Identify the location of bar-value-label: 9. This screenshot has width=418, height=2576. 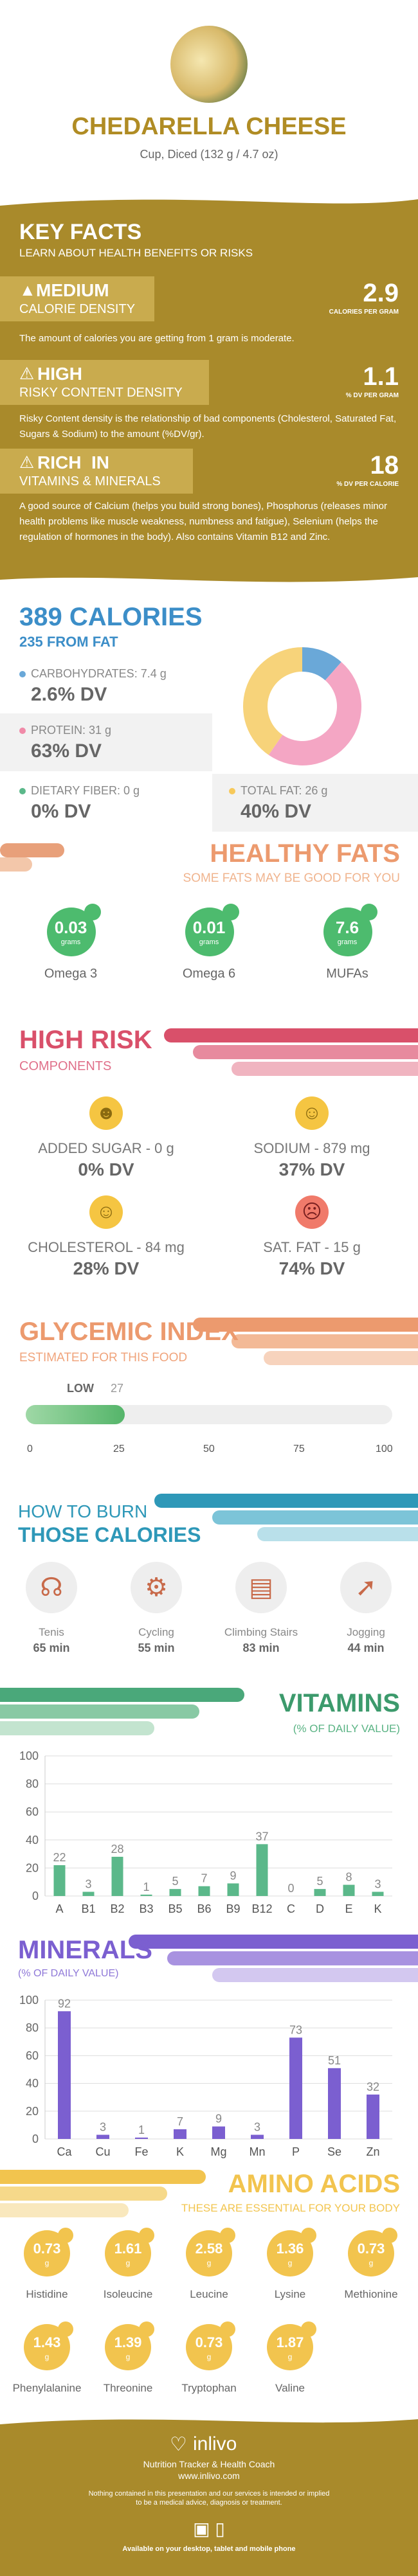
(218, 2119).